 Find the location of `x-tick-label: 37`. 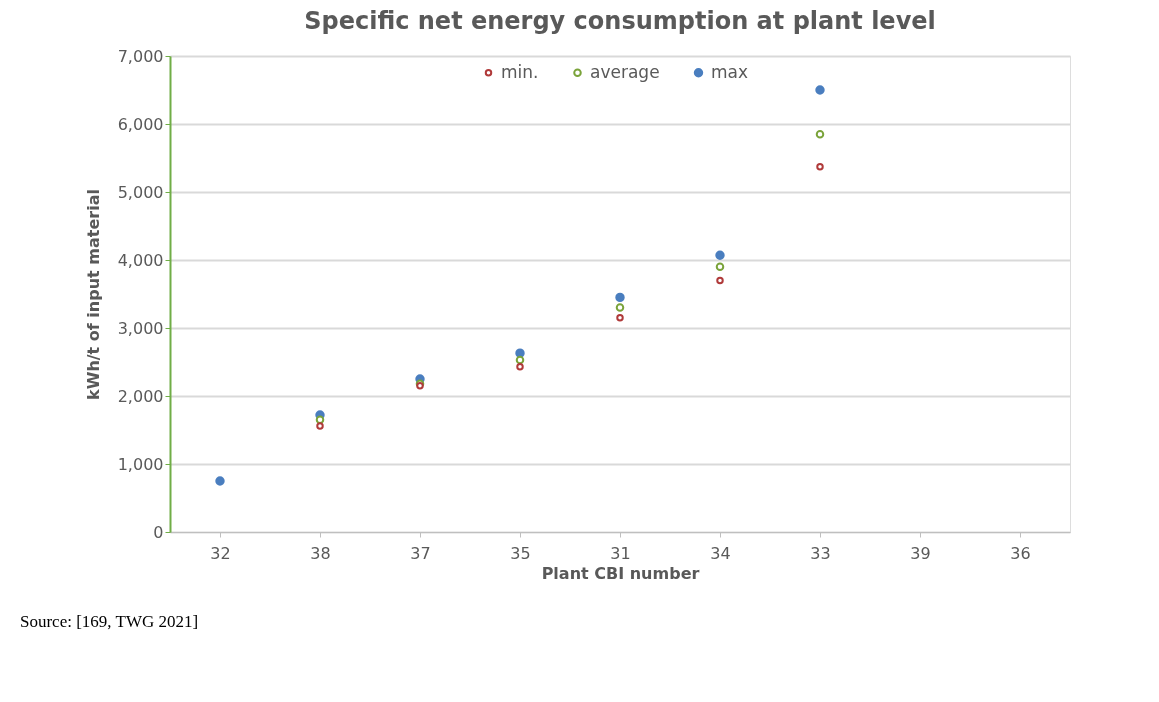

x-tick-label: 37 is located at coordinates (420, 553).